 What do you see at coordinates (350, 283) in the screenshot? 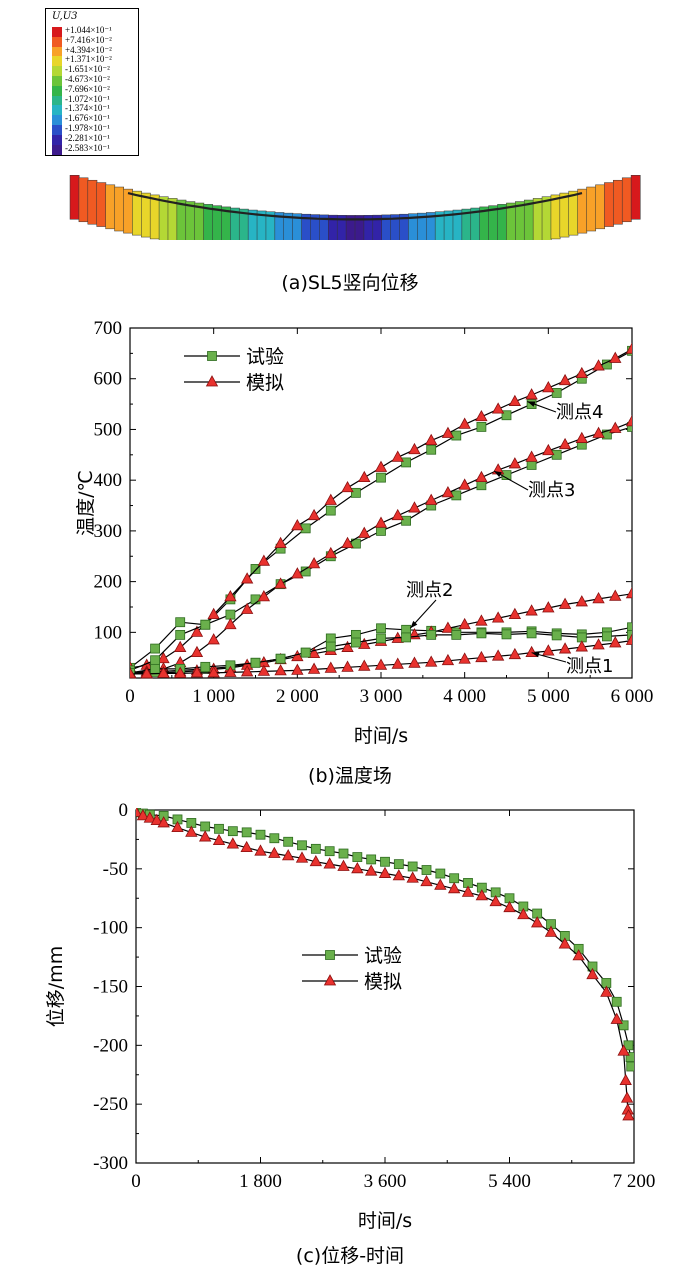
I see `caption-a: (a)SL5竖向位移` at bounding box center [350, 283].